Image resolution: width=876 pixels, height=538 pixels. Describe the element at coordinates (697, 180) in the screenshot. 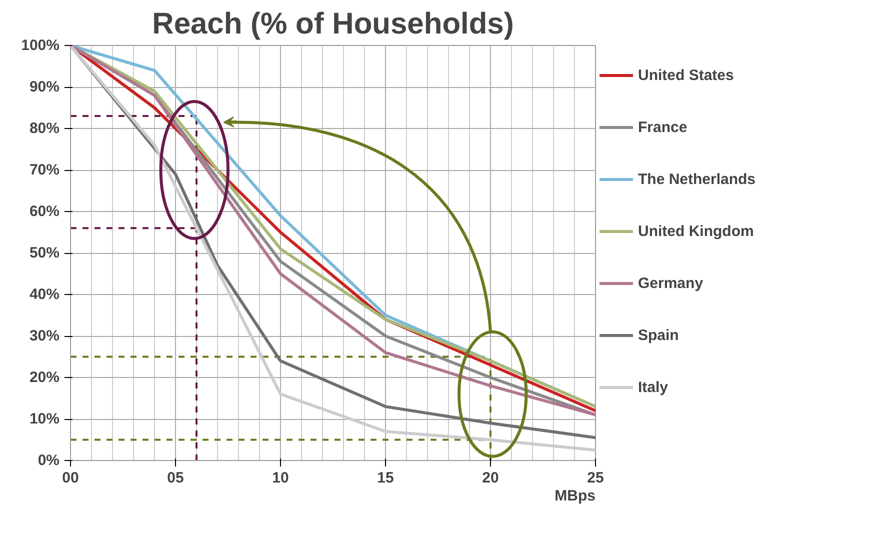

I see `legend-label: The Netherlands` at that location.